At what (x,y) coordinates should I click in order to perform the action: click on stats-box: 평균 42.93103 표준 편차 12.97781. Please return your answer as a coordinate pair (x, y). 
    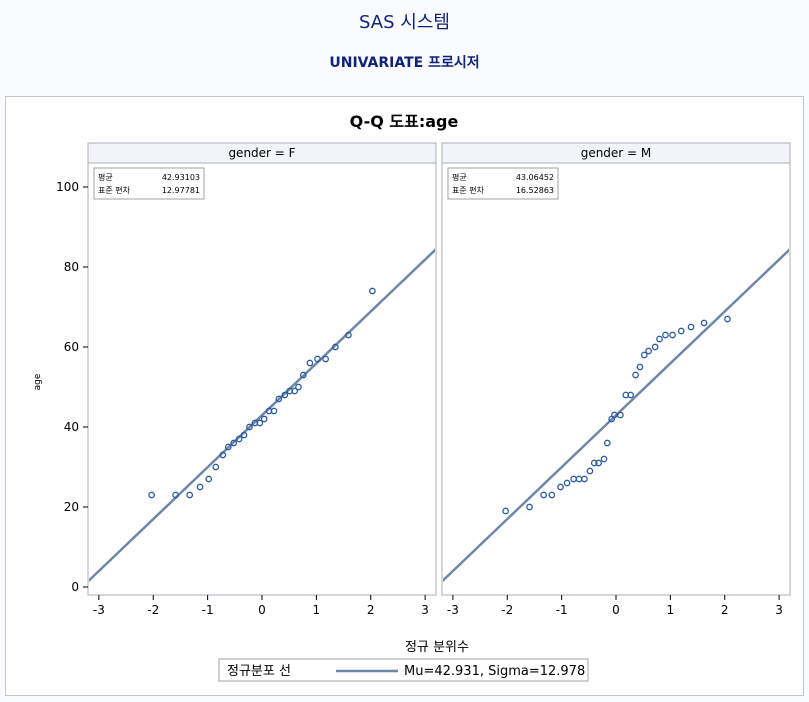
    Looking at the image, I should click on (149, 183).